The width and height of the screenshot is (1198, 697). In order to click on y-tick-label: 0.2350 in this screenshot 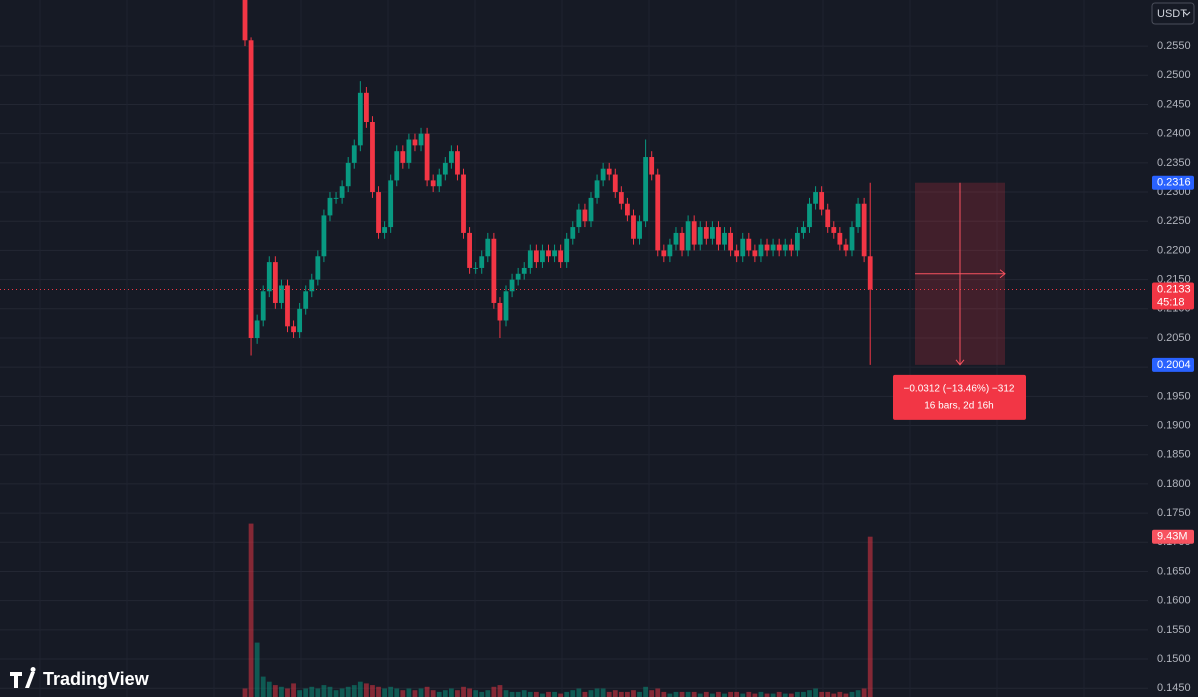, I will do `click(1174, 163)`.